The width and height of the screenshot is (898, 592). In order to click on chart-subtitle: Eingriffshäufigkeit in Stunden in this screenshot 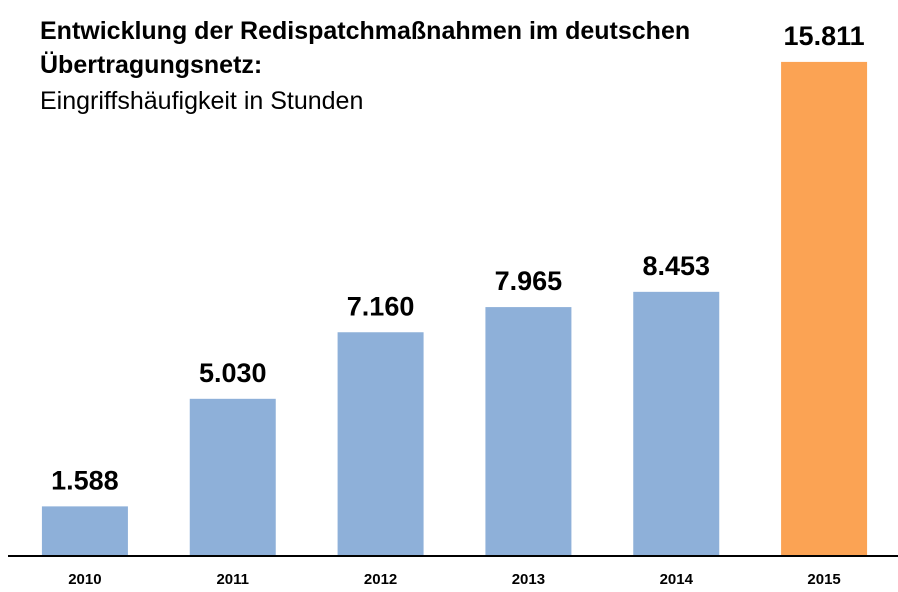, I will do `click(202, 101)`.